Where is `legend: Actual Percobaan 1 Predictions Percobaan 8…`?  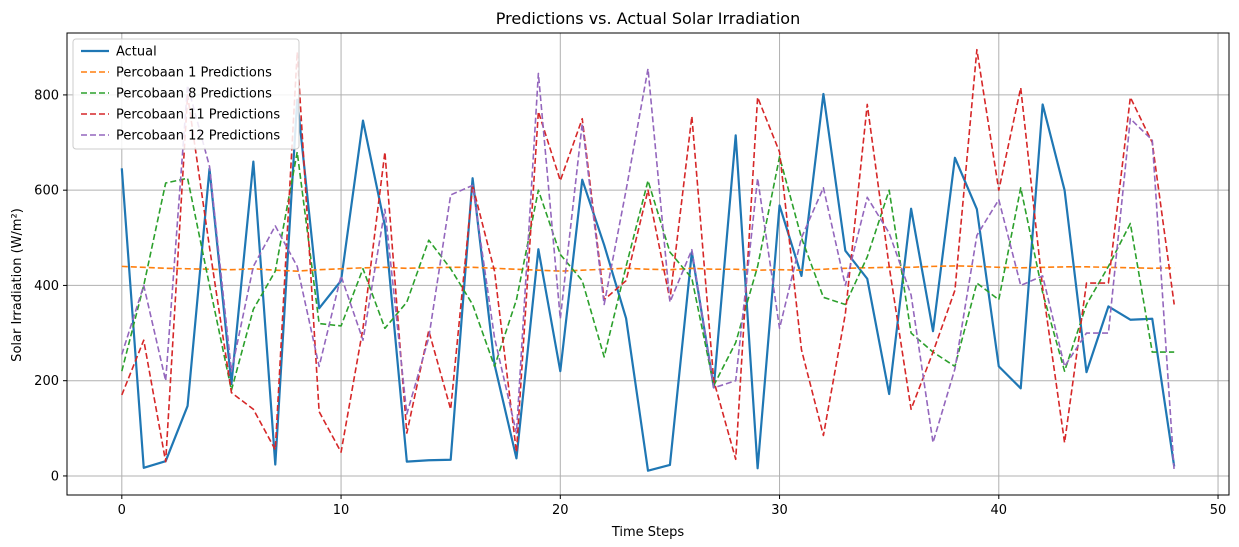
legend: Actual Percobaan 1 Predictions Percobaan 8… is located at coordinates (186, 94).